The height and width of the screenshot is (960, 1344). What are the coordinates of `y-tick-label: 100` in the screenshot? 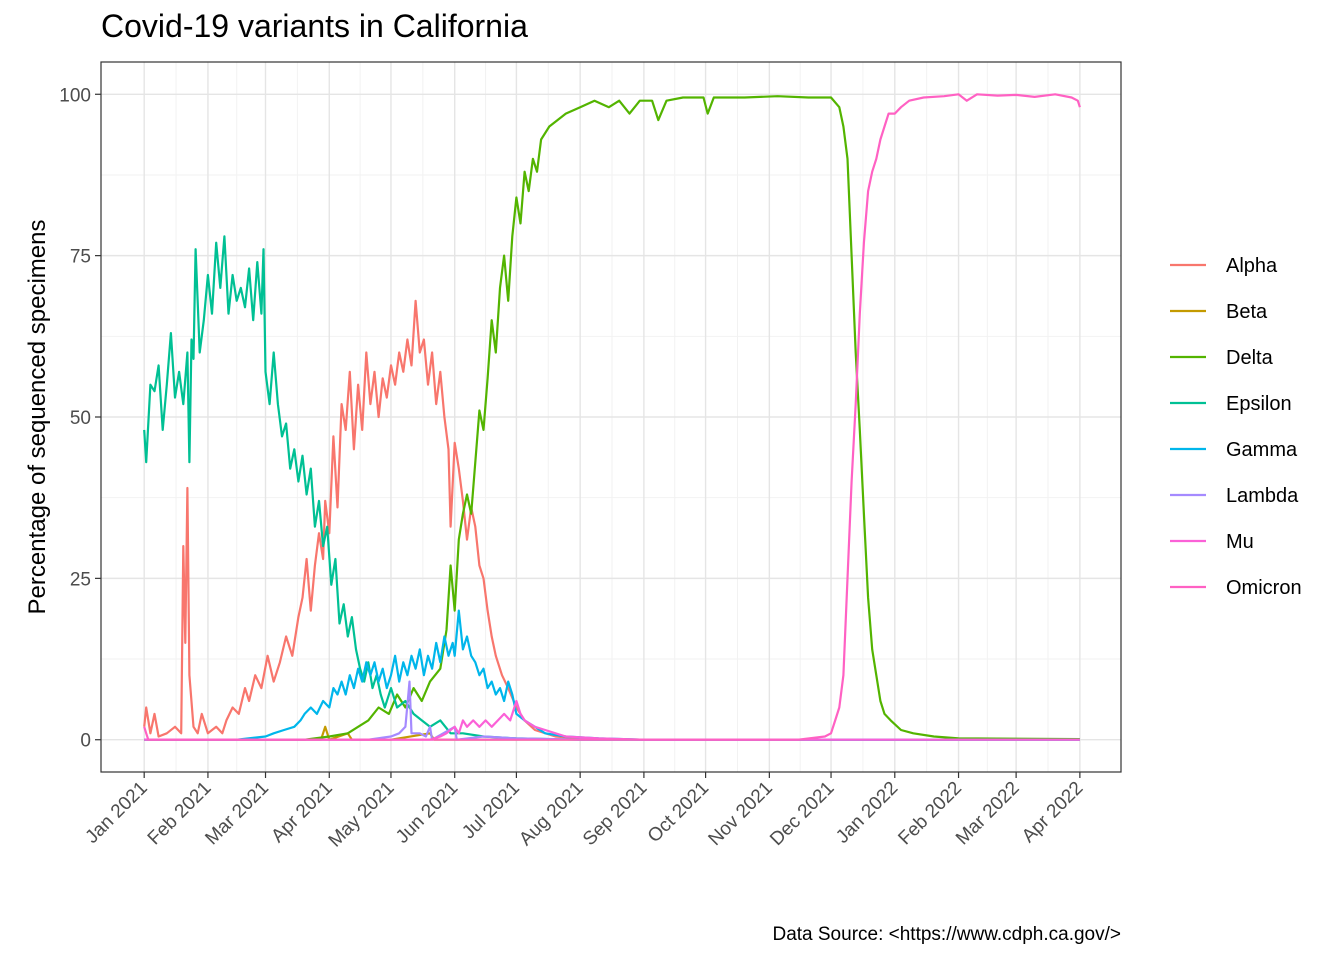 It's located at (75, 95).